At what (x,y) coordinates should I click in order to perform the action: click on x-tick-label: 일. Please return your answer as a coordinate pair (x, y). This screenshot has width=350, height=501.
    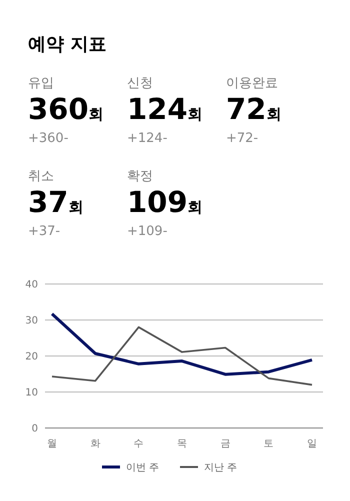
    Looking at the image, I should click on (312, 444).